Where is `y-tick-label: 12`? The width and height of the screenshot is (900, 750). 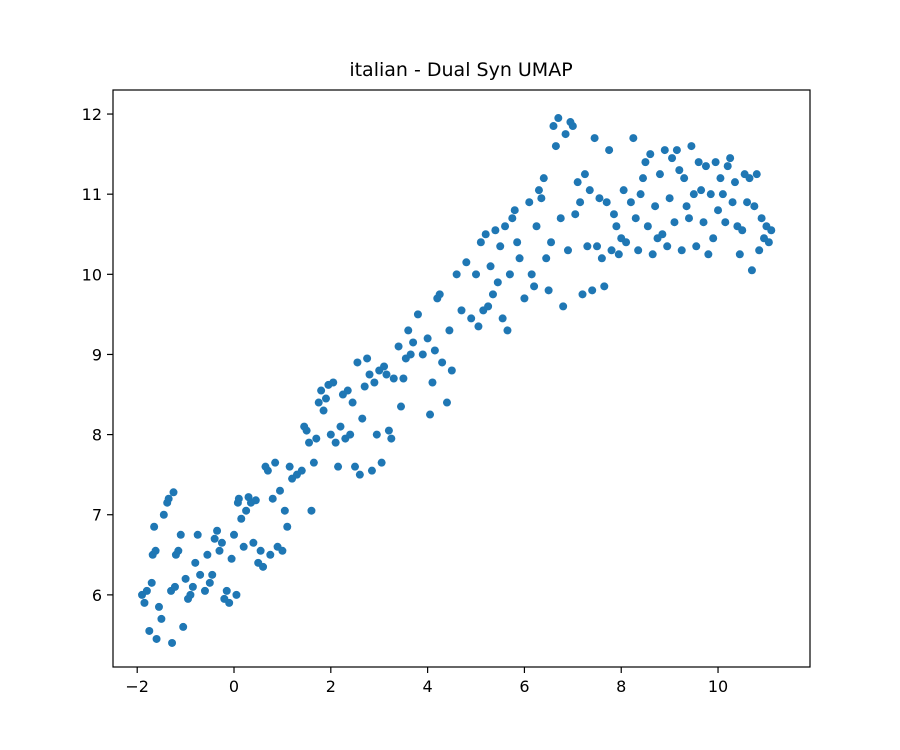 y-tick-label: 12 is located at coordinates (92, 114).